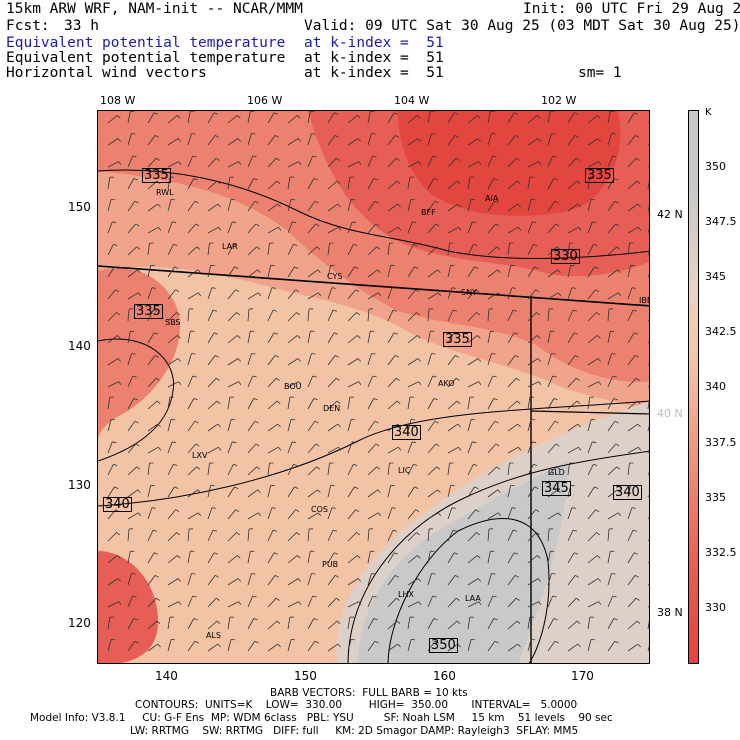 The image size is (740, 740). Describe the element at coordinates (721, 442) in the screenshot. I see `colorbar-tick: 337.5` at that location.